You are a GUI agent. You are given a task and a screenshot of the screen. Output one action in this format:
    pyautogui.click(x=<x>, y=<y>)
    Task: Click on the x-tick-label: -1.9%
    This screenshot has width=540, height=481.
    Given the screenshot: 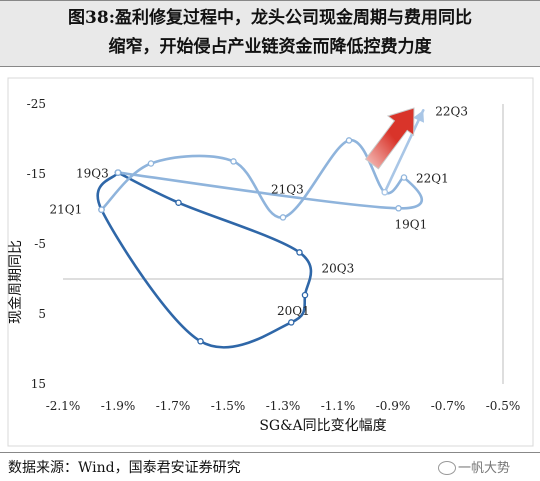 What is the action you would take?
    pyautogui.click(x=118, y=406)
    